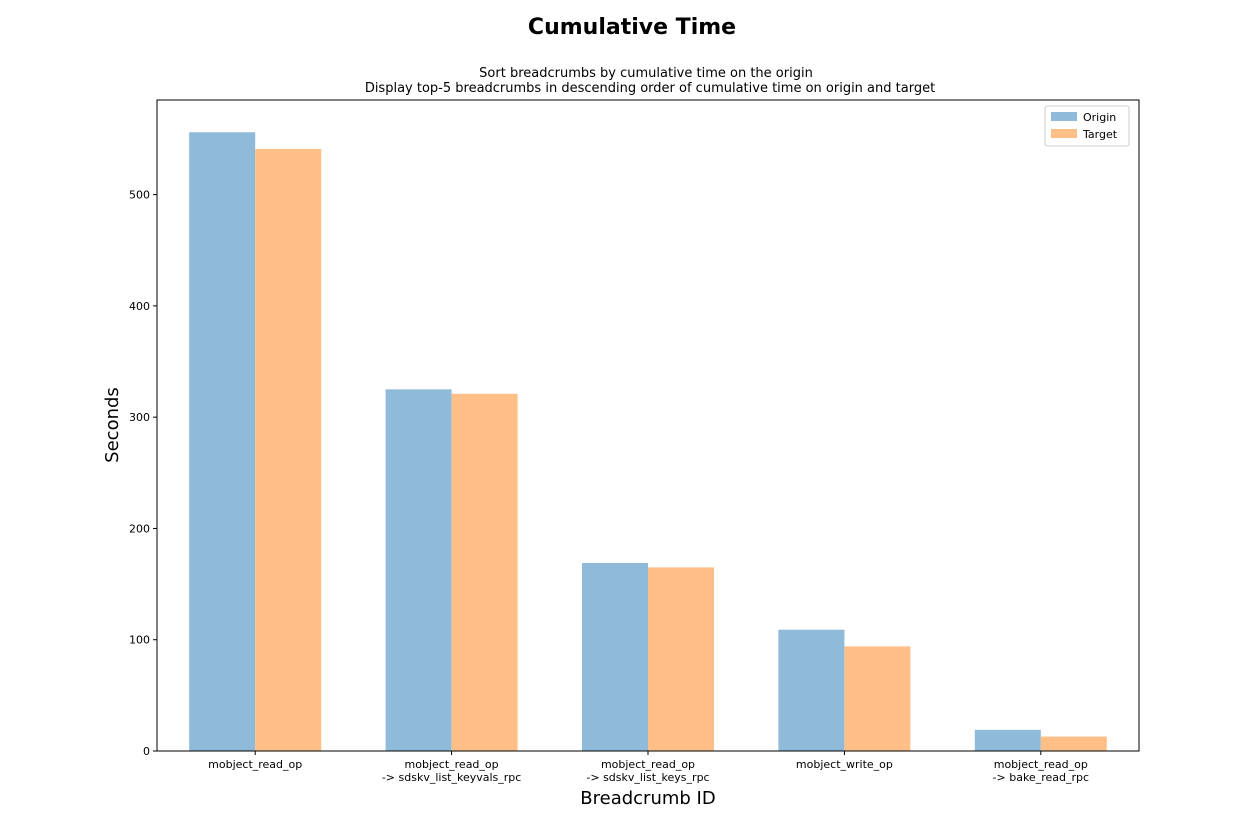  What do you see at coordinates (632, 27) in the screenshot?
I see `chart-title: Cumulative Time` at bounding box center [632, 27].